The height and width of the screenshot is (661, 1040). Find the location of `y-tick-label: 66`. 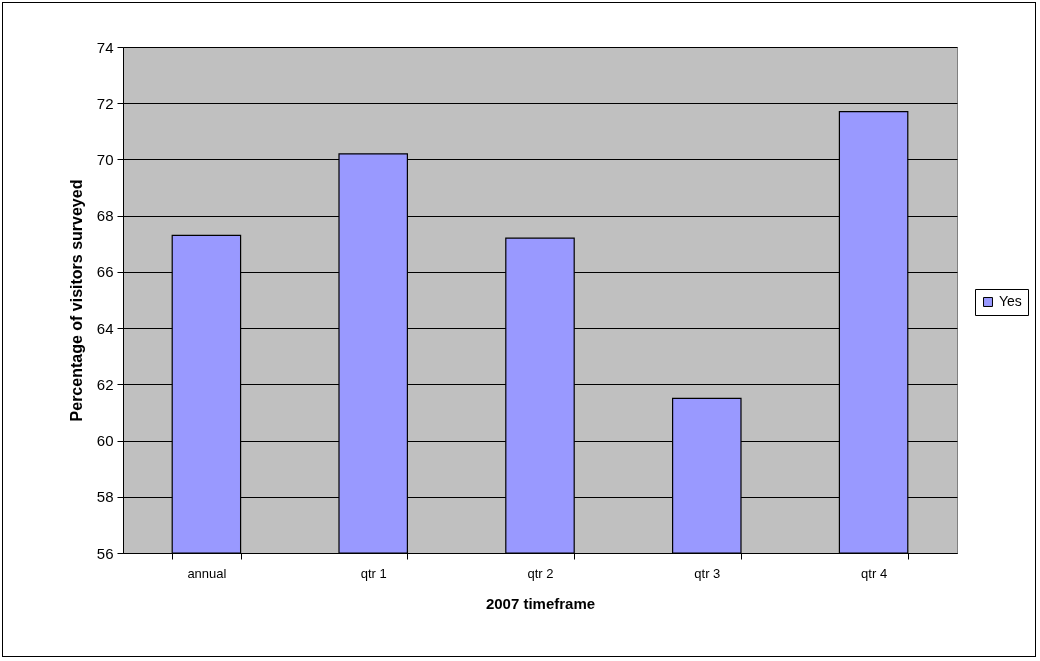

y-tick-label: 66 is located at coordinates (105, 272).